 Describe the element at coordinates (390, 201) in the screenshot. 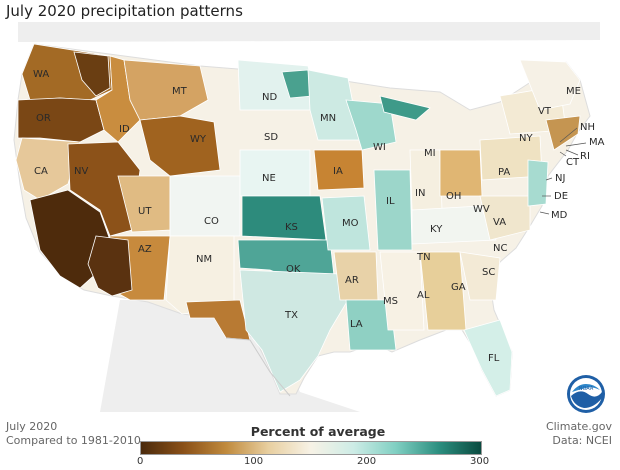

I see `state-label: IL` at that location.